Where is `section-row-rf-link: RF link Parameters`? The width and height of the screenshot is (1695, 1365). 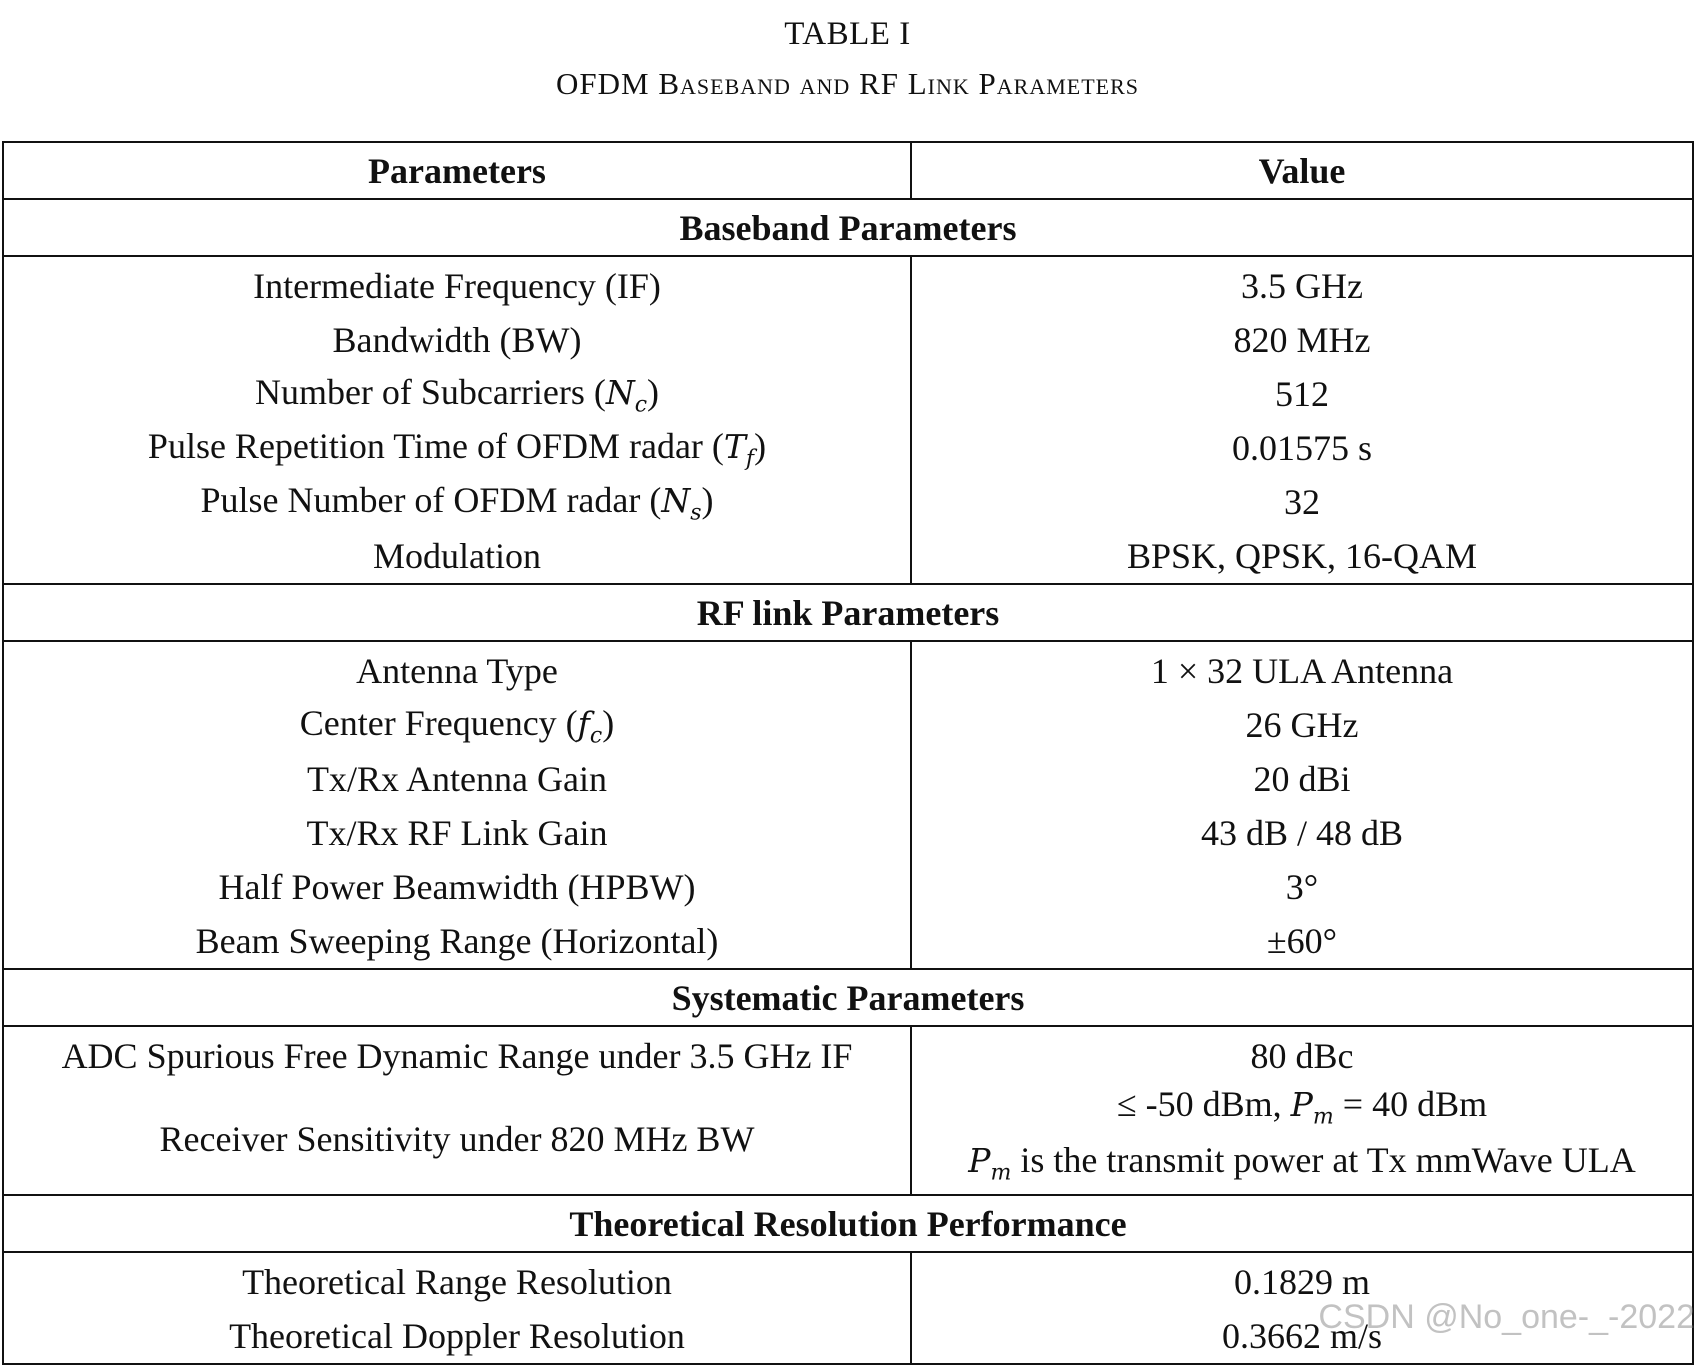
section-row-rf-link: RF link Parameters is located at coordinates (848, 612).